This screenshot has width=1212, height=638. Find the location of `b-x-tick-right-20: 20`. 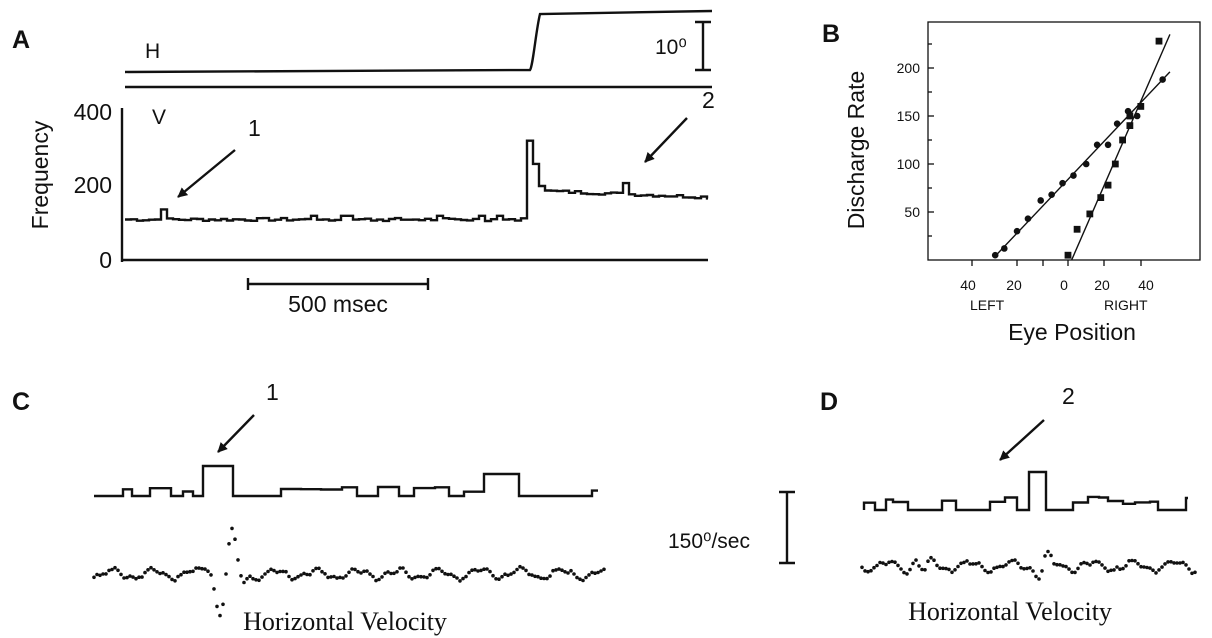

b-x-tick-right-20: 20 is located at coordinates (1102, 285).